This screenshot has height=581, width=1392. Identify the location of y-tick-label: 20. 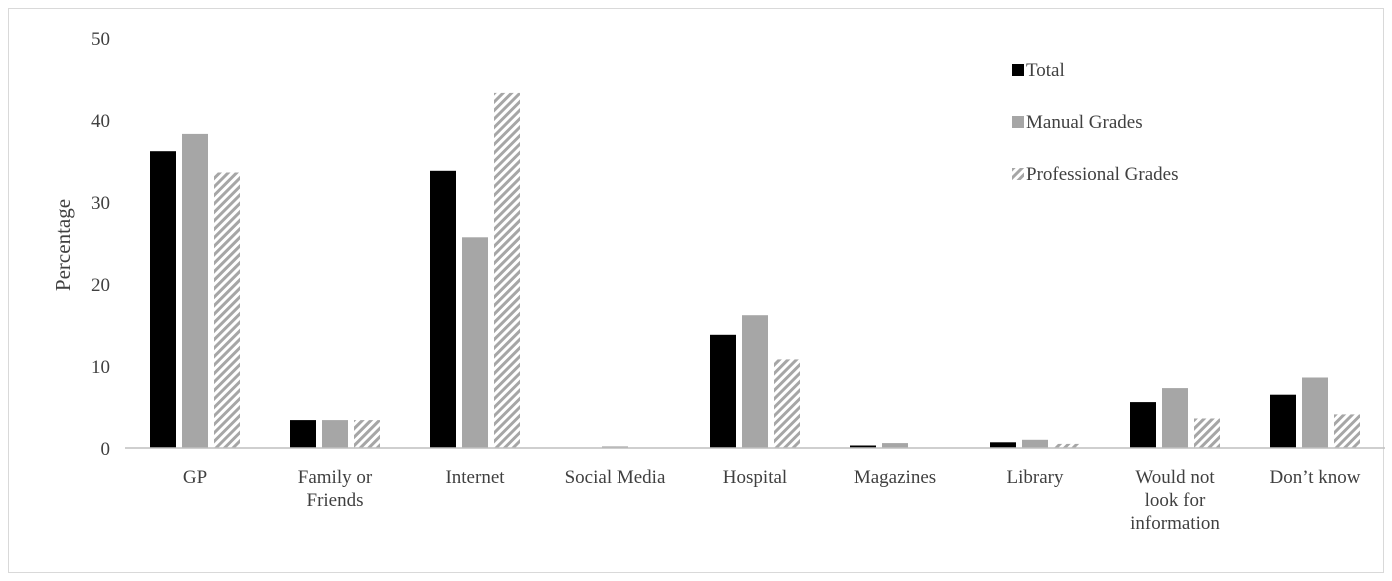
(100, 285).